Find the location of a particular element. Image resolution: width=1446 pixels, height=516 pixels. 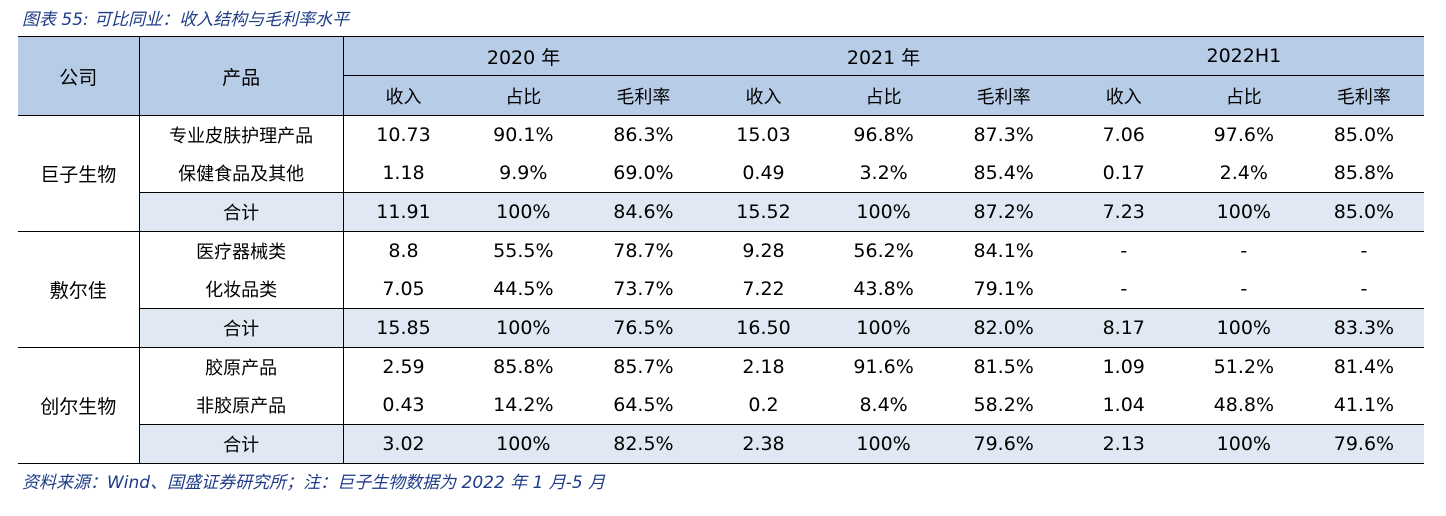

value-cell: 0.17 is located at coordinates (1123, 173).